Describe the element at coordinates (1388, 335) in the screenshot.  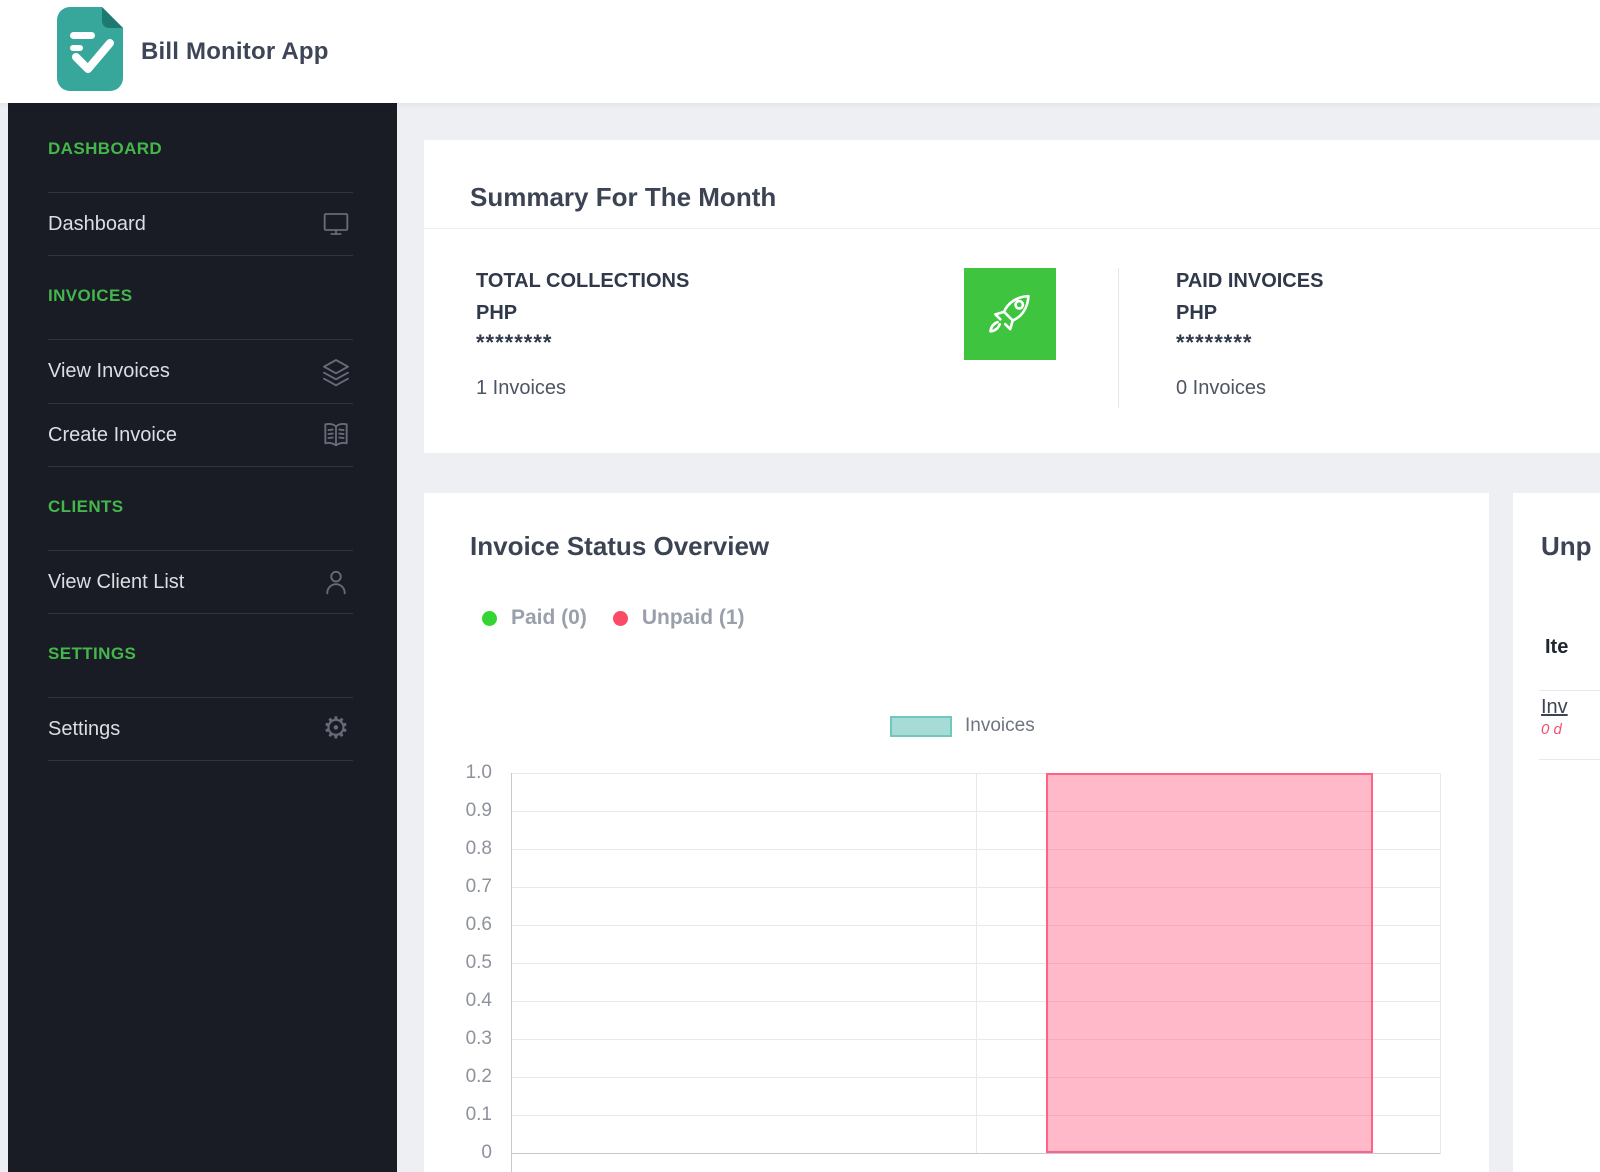
I see `paid-invoices-stat: PAID INVOICES PHP ******** 0 Invoices` at that location.